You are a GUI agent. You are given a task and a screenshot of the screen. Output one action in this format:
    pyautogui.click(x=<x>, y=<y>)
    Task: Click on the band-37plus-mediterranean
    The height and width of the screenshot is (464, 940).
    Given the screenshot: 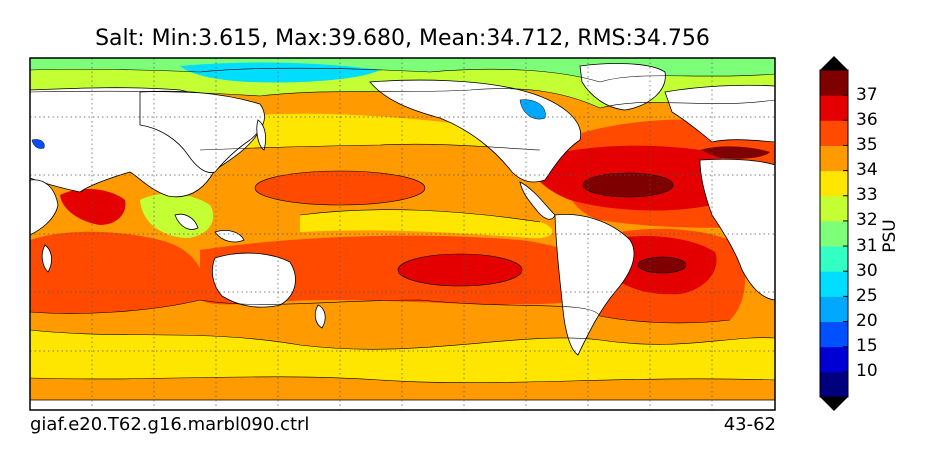 What is the action you would take?
    pyautogui.click(x=735, y=152)
    